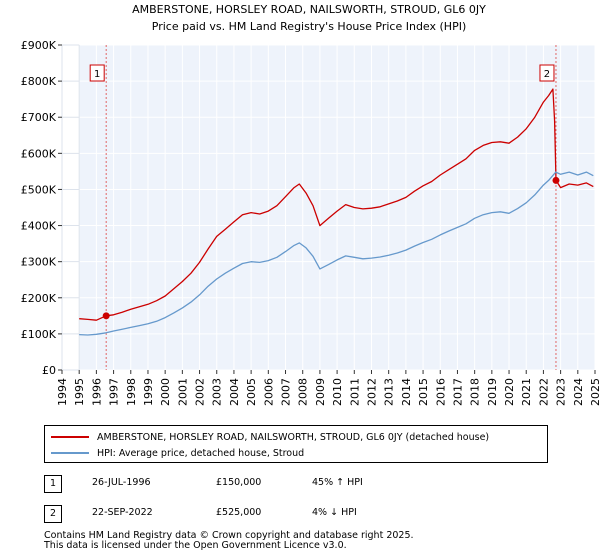 This screenshot has width=600, height=560. Describe the element at coordinates (440, 392) in the screenshot. I see `x-tick-label: 2016` at that location.